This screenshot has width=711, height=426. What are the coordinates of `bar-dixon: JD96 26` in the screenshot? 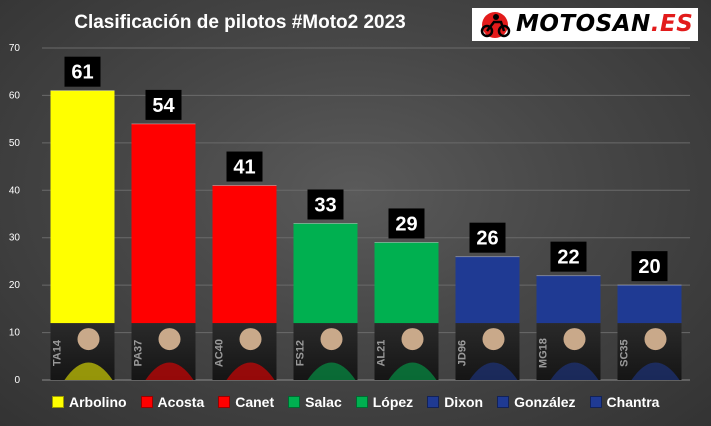 It's located at (487, 301).